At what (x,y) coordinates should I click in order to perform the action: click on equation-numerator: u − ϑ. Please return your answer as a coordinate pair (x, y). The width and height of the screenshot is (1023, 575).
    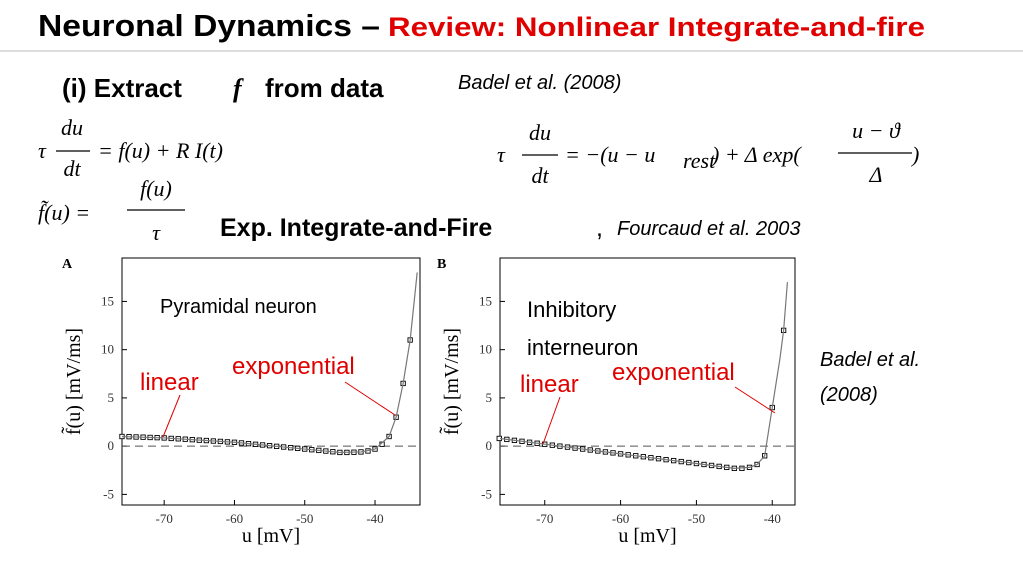
    Looking at the image, I should click on (876, 130).